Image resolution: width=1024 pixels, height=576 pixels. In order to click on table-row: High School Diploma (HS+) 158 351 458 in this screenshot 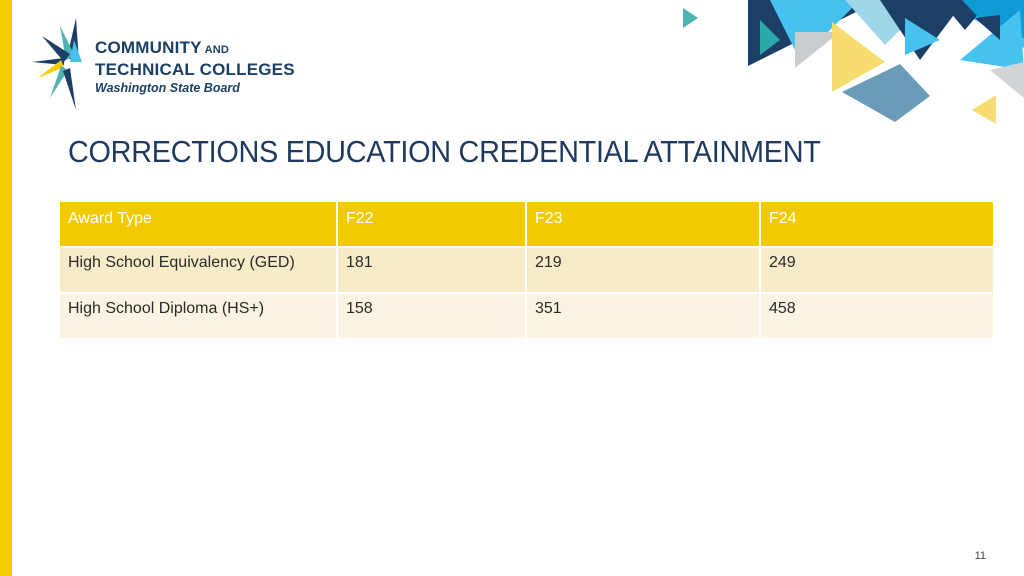, I will do `click(526, 317)`.